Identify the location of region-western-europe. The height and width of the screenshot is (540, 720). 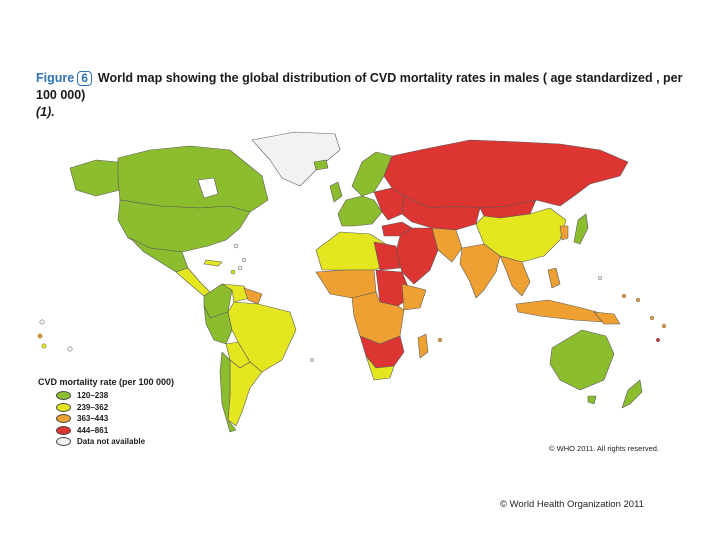
(360, 211).